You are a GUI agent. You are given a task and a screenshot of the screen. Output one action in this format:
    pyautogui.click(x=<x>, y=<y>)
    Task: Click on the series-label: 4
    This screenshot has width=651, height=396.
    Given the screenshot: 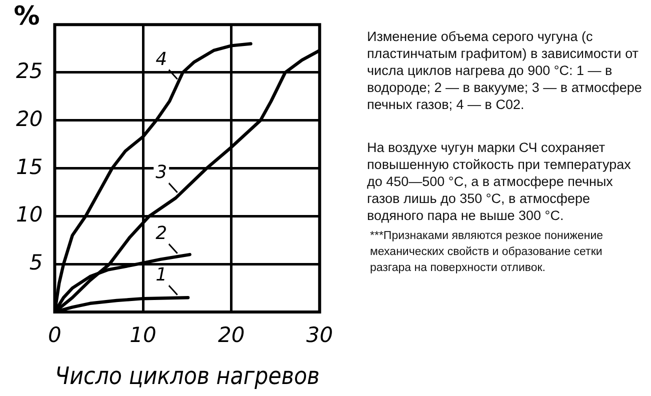 What is the action you would take?
    pyautogui.click(x=162, y=59)
    